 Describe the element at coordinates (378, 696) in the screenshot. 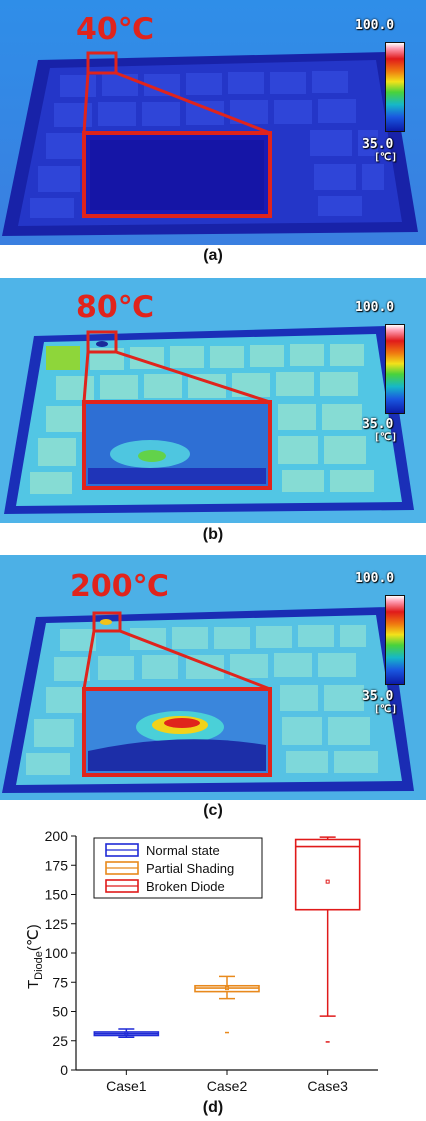

I see `colorbar-min-c: 35.0` at that location.